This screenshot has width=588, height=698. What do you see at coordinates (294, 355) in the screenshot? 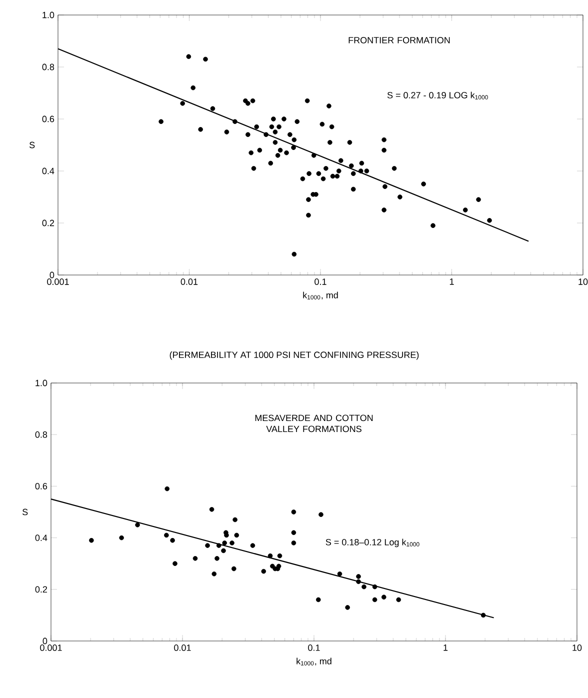
I see `text: (PERMEABILITY AT 1000 PSI NET CONFINING PRESSURE)` at bounding box center [294, 355].